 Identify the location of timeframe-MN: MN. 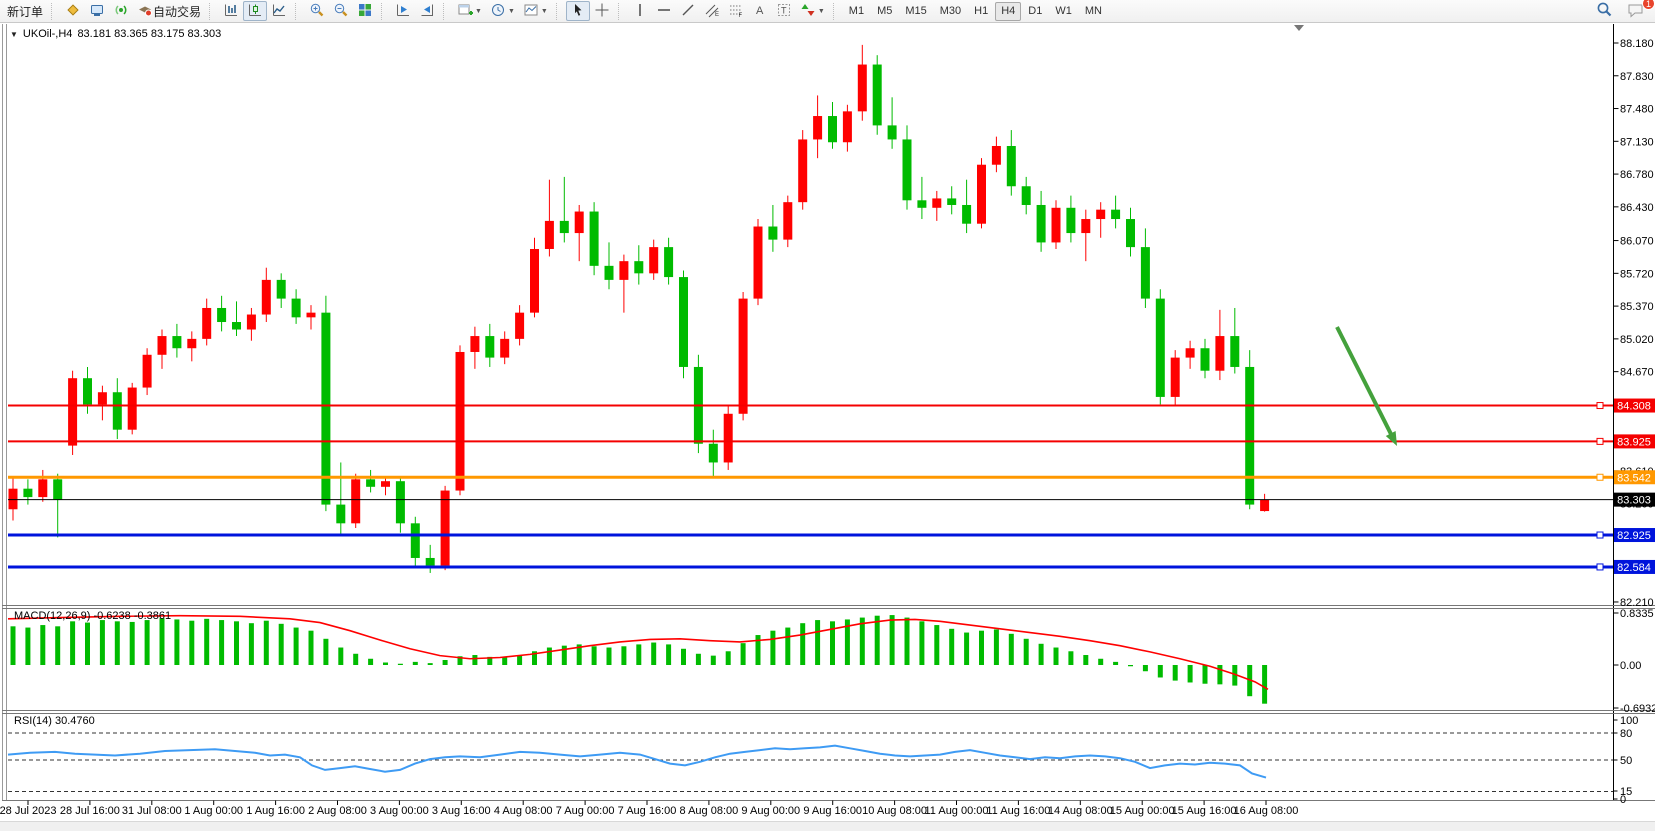
(1093, 11).